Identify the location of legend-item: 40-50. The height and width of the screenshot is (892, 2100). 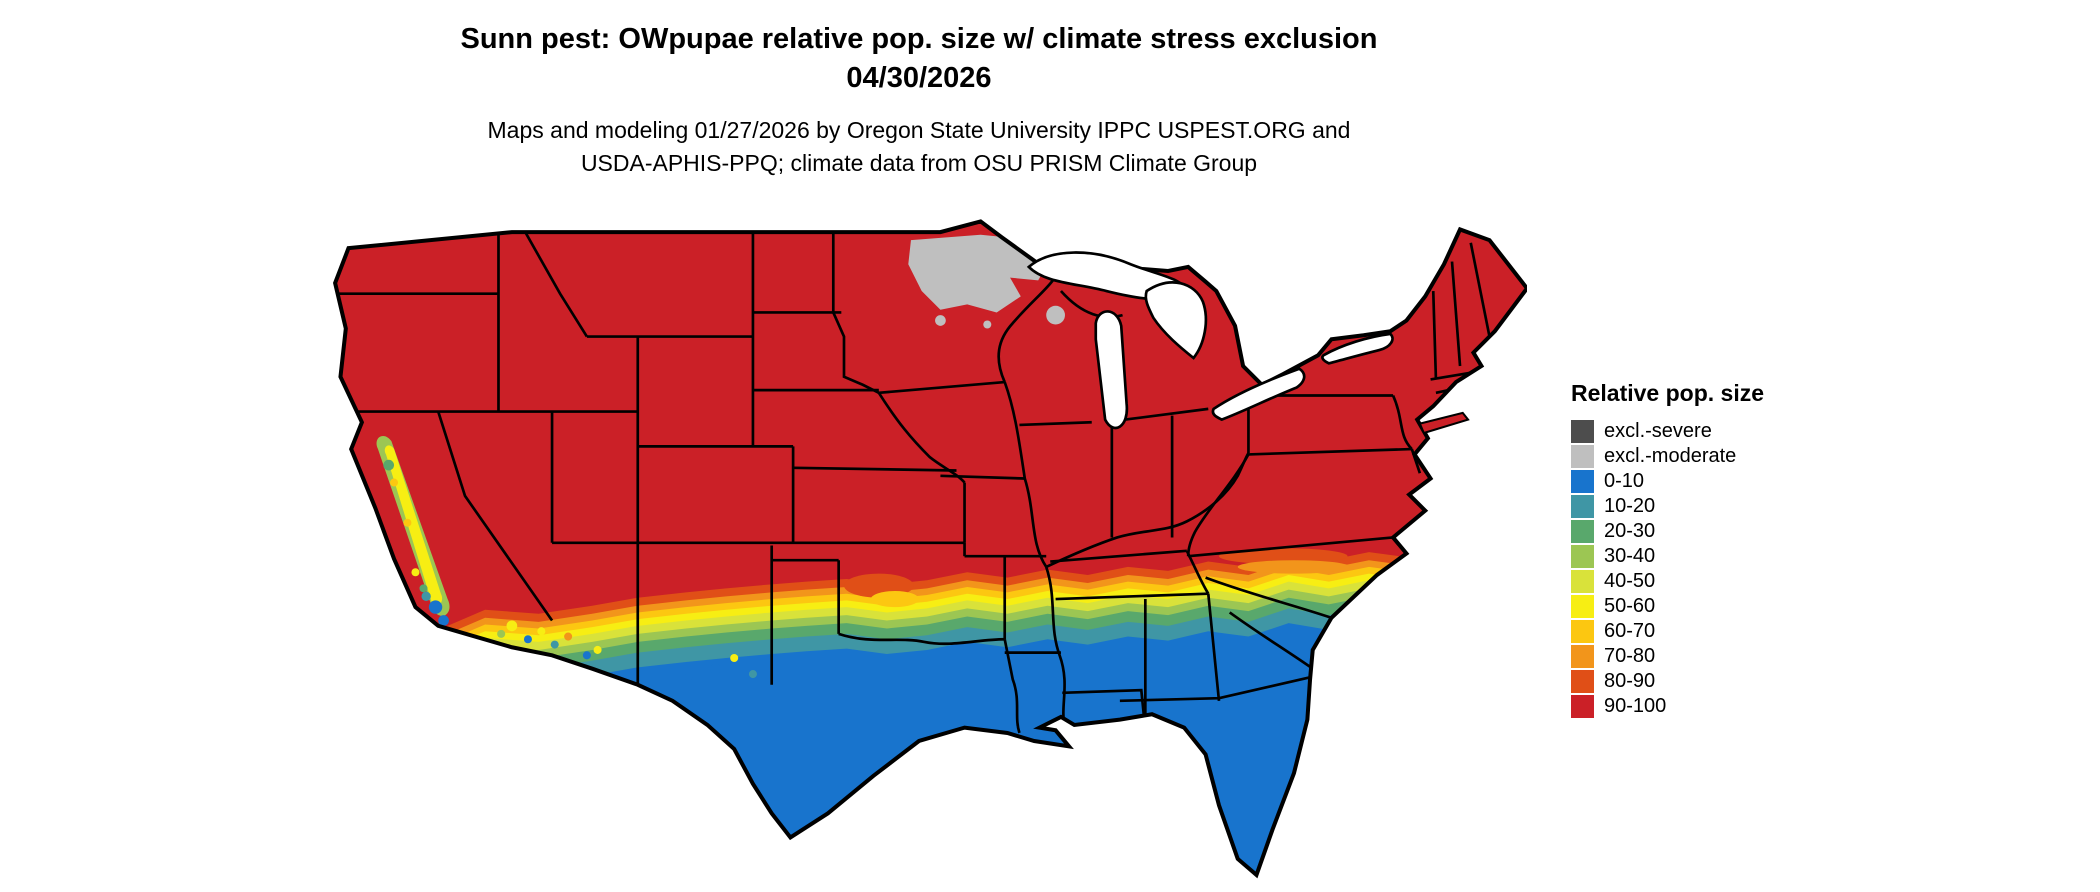
(1667, 581).